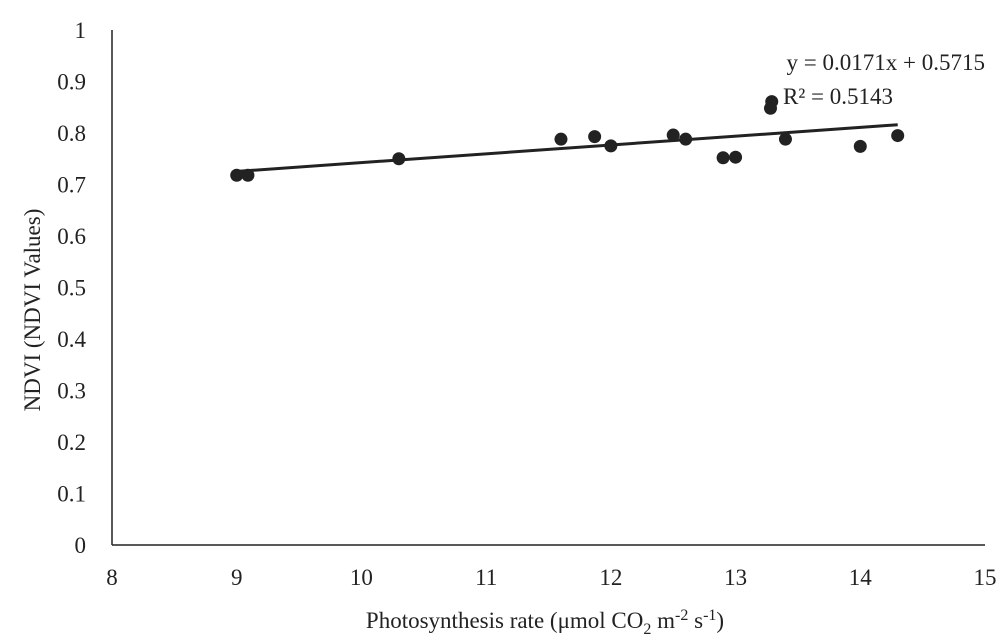 The width and height of the screenshot is (1000, 636). I want to click on x-tick-label: 10, so click(361, 577).